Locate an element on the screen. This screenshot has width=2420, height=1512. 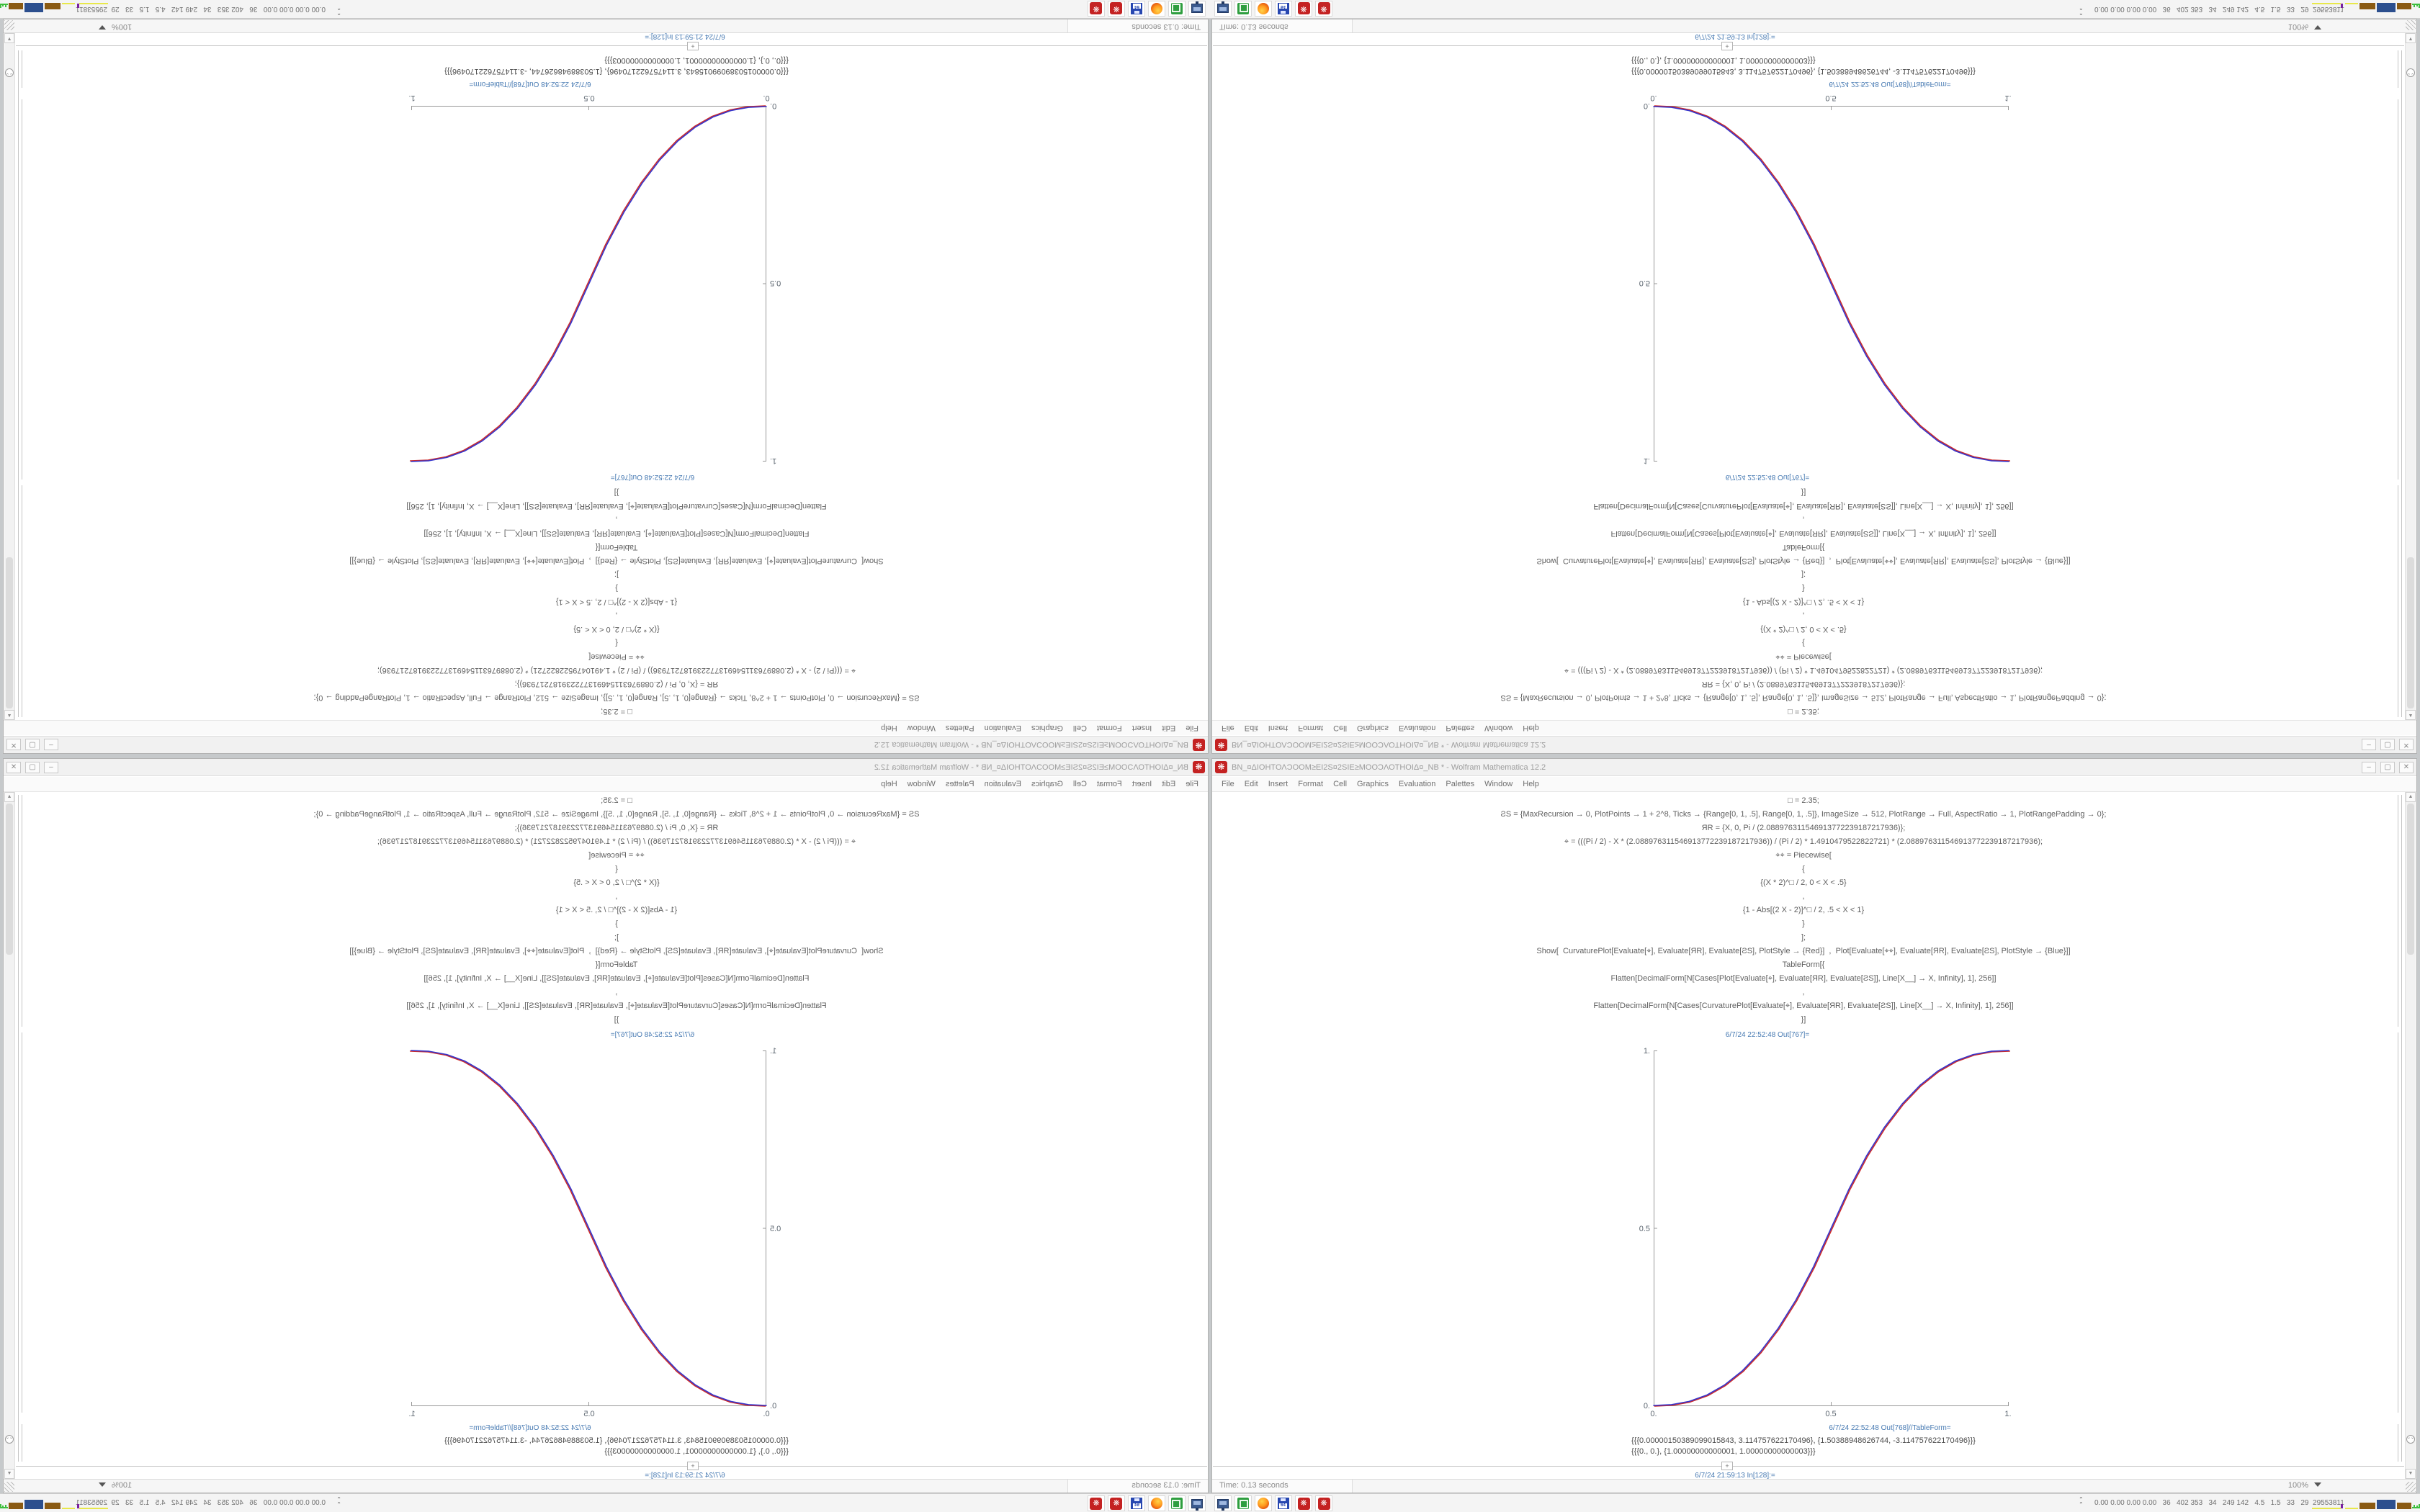
taskbar-mathematica-icon-1: ❋ is located at coordinates (1303, 1503).